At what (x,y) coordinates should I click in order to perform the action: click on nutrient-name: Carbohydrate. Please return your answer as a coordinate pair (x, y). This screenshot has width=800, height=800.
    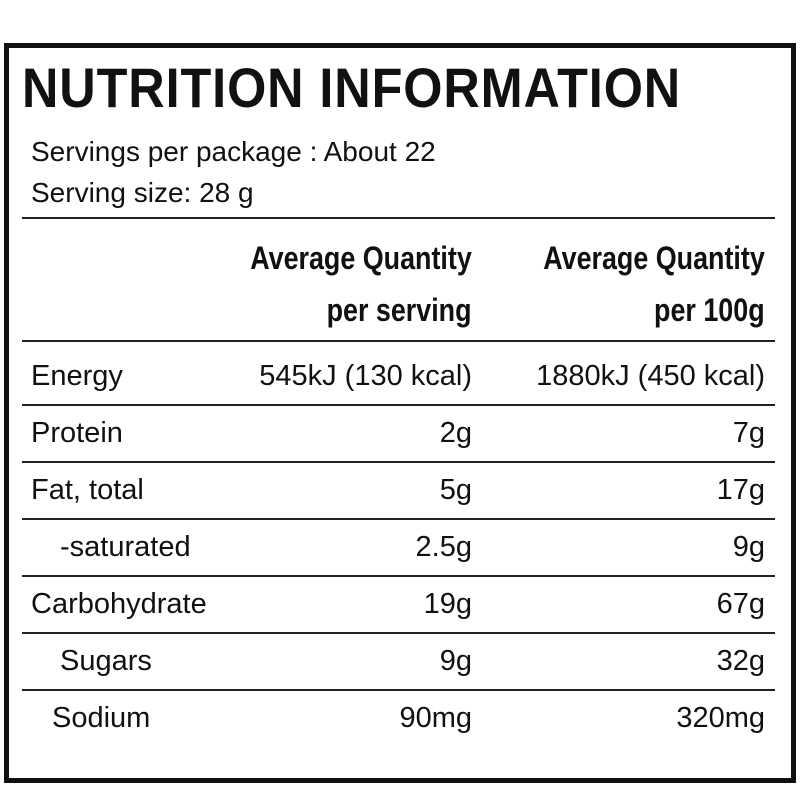
    Looking at the image, I should click on (119, 604).